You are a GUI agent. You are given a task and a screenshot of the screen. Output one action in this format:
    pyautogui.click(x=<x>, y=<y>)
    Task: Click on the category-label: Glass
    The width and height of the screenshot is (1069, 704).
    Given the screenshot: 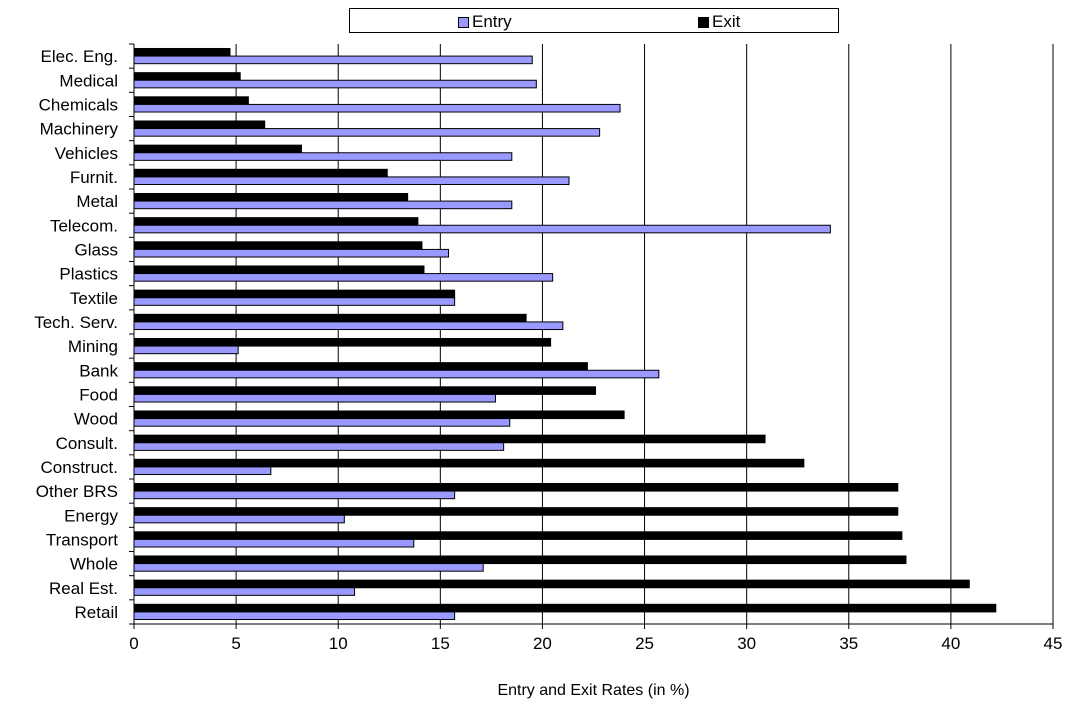 What is the action you would take?
    pyautogui.click(x=96, y=249)
    